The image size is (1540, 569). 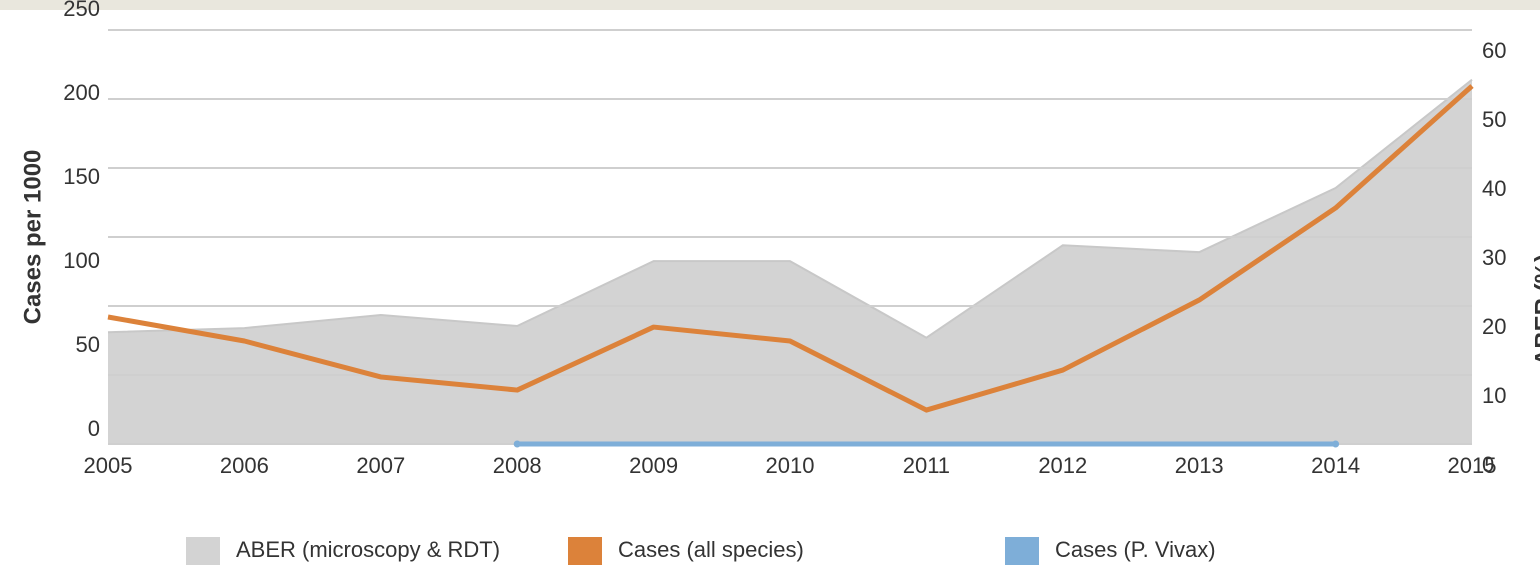 I want to click on legend-label: ABER (microscopy & RDT), so click(x=368, y=549).